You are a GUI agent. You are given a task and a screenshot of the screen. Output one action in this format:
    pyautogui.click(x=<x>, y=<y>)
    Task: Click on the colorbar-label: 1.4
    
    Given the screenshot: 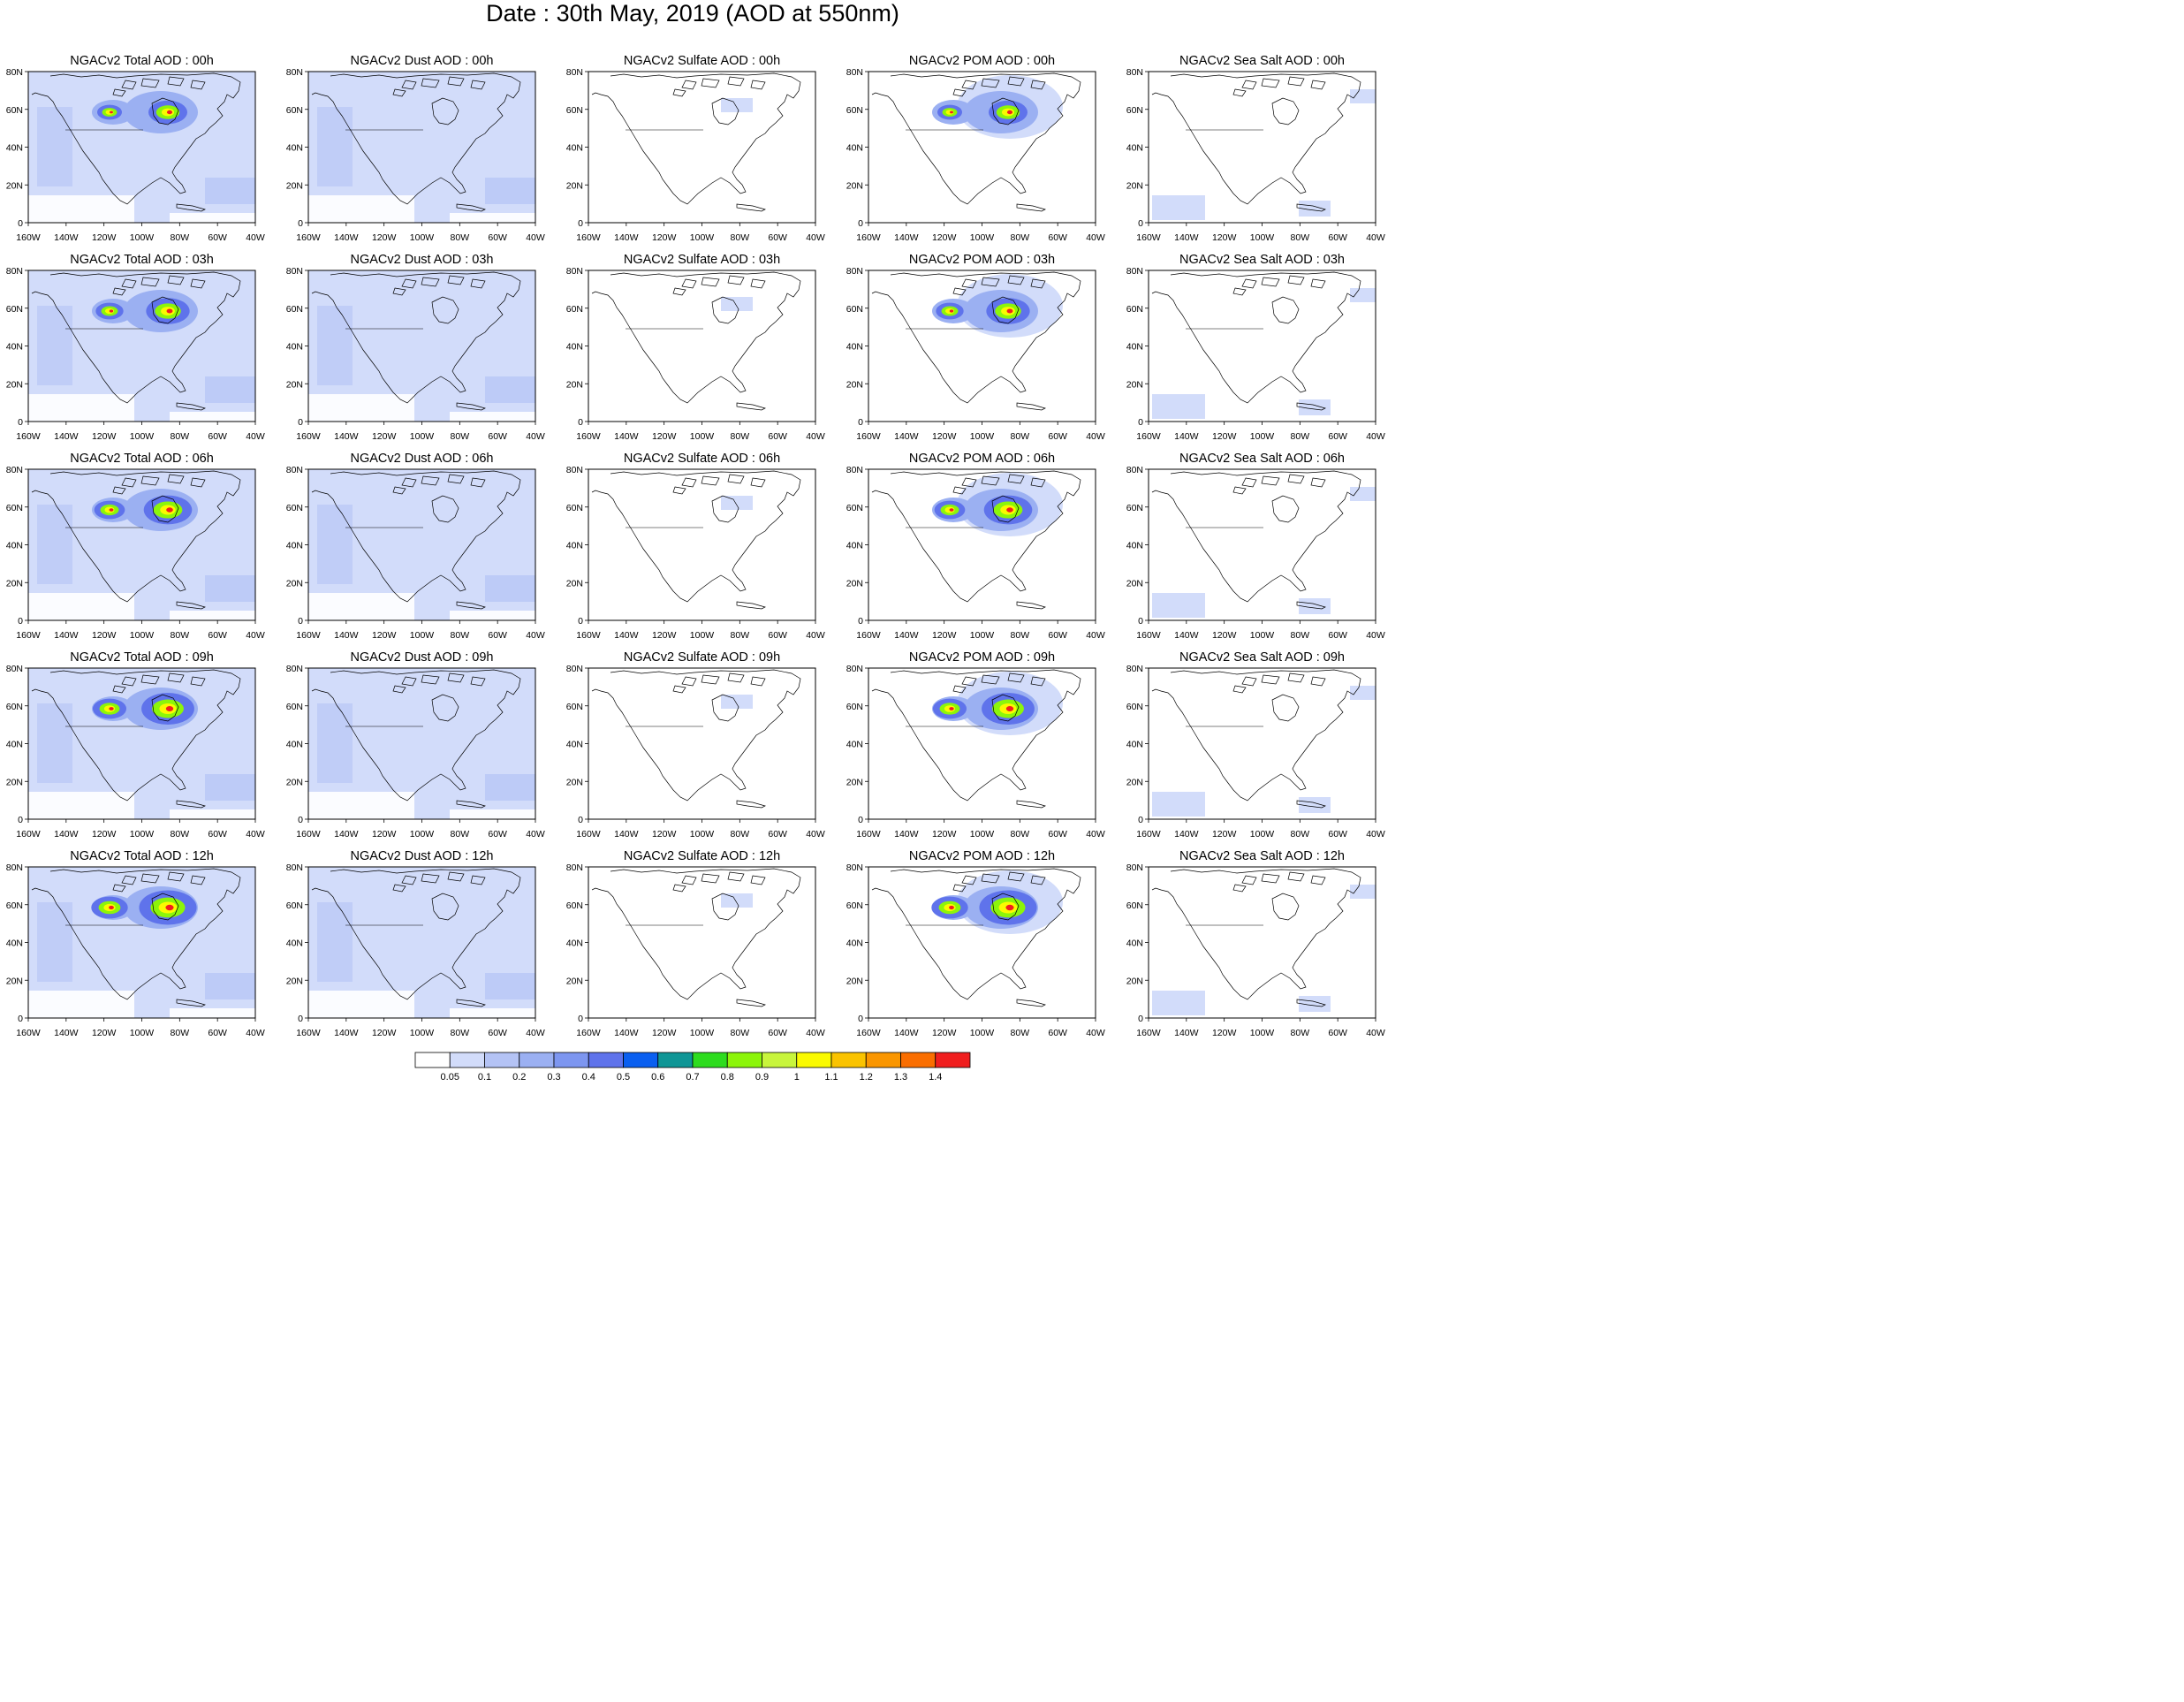 What is the action you would take?
    pyautogui.click(x=935, y=1076)
    